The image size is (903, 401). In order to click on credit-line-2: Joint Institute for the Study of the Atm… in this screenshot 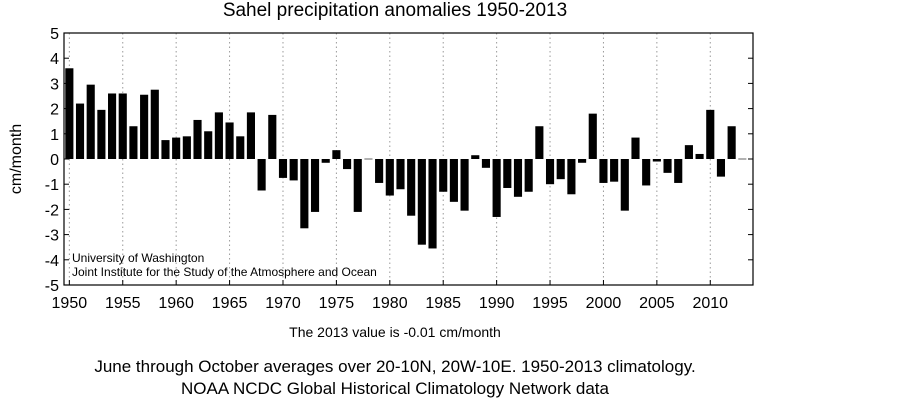, I will do `click(224, 272)`.